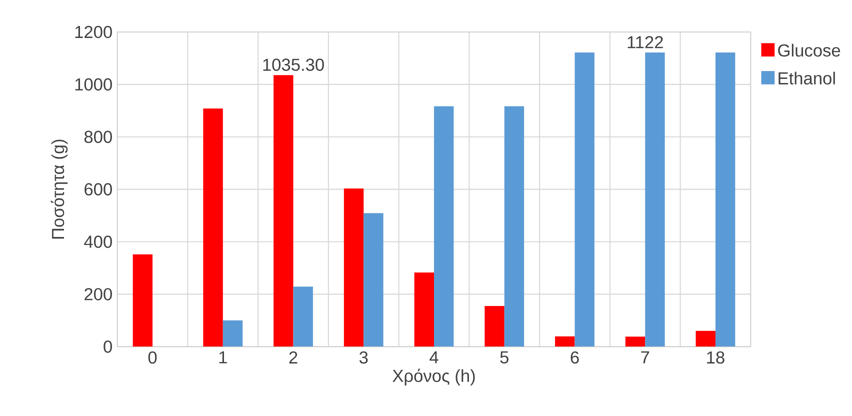  Describe the element at coordinates (504, 357) in the screenshot. I see `x-tick-label: 5` at that location.